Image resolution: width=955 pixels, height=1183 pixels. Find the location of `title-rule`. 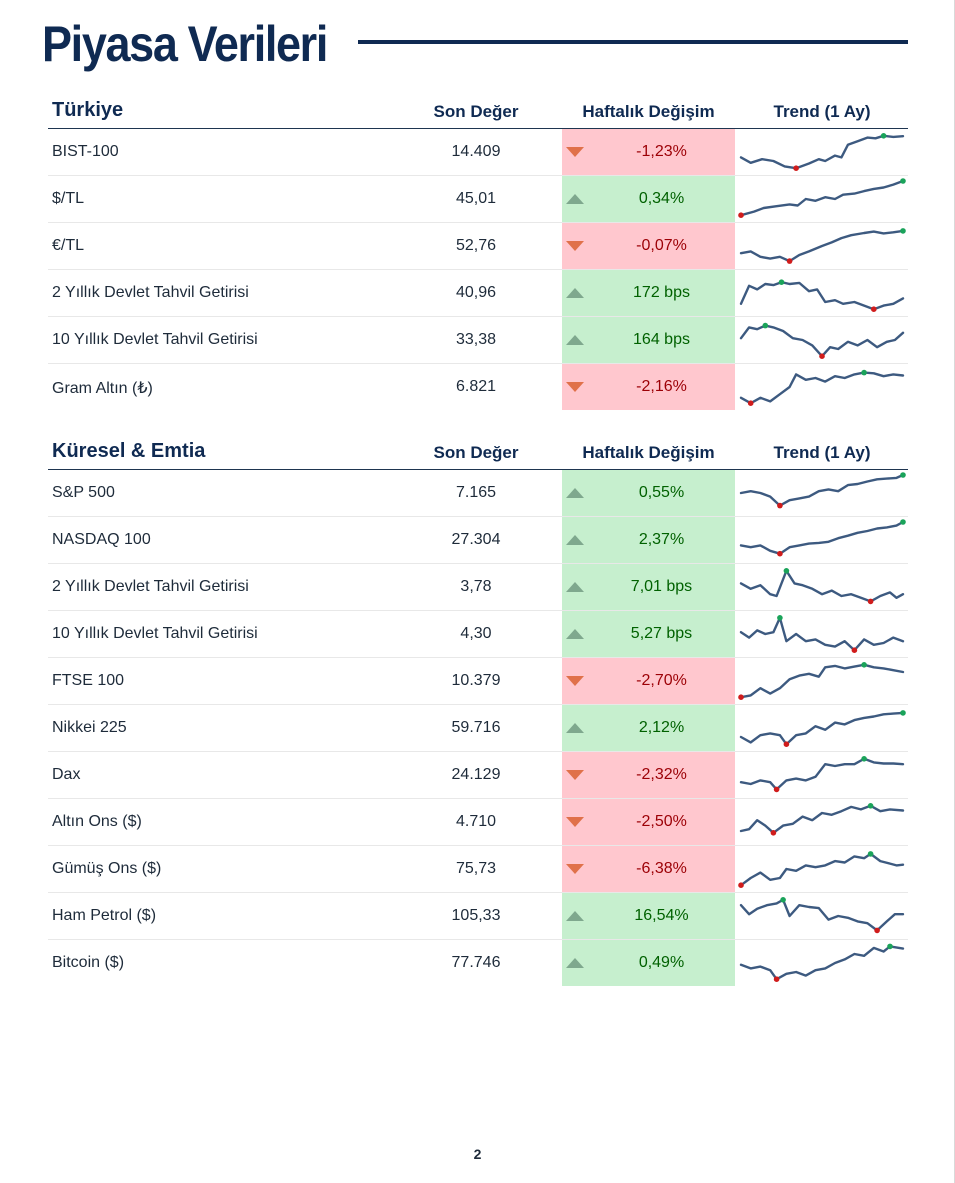

title-rule is located at coordinates (633, 42).